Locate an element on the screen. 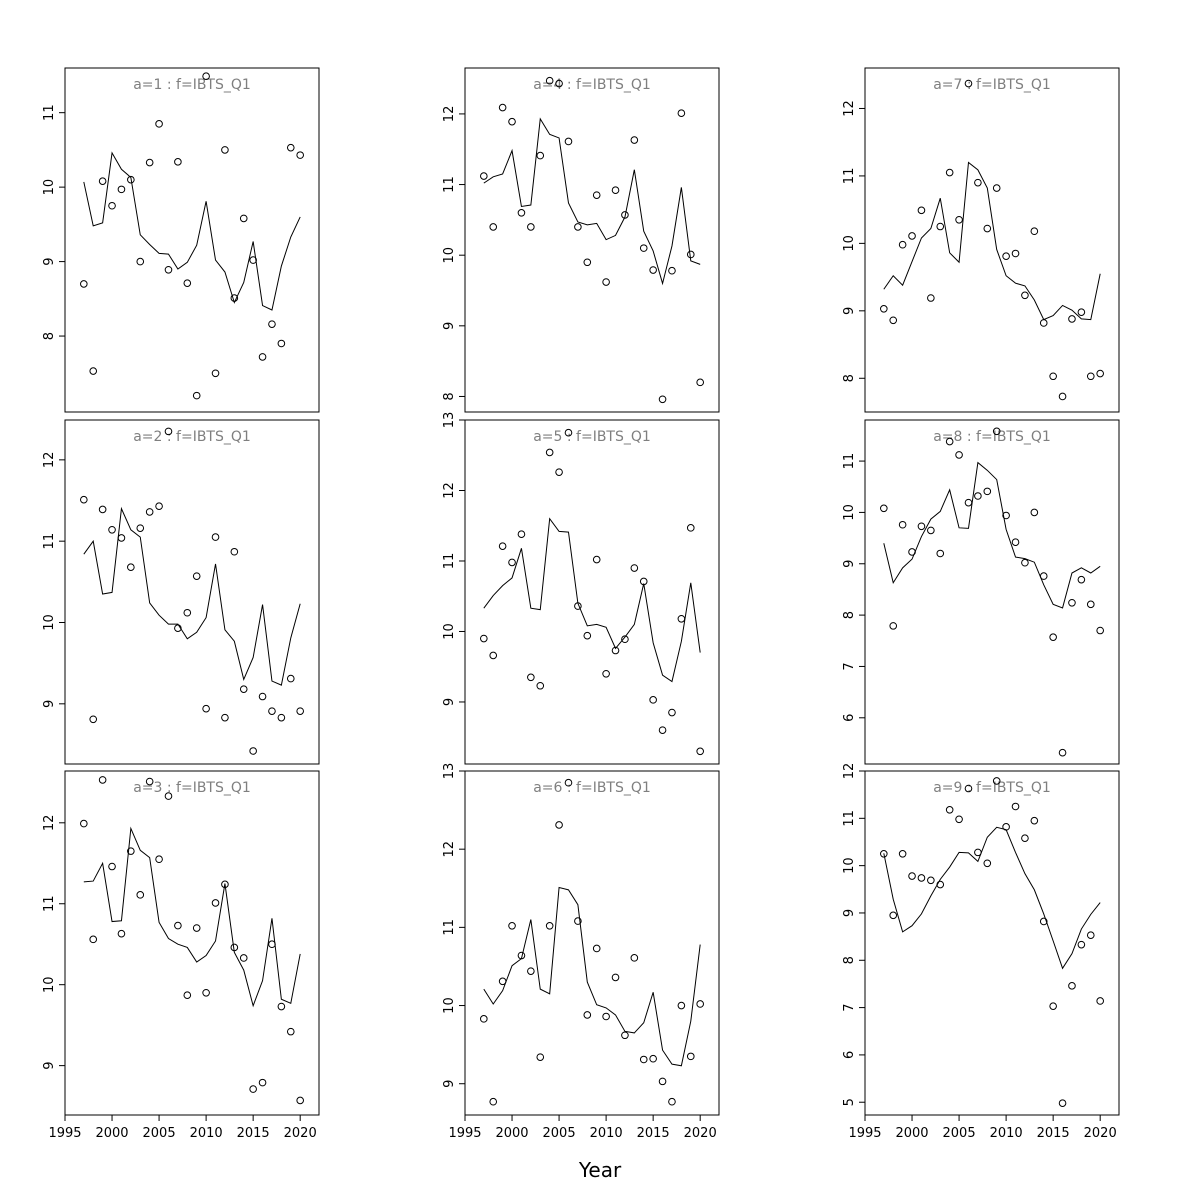 The width and height of the screenshot is (1200, 1200). panel-frame is located at coordinates (192, 943).